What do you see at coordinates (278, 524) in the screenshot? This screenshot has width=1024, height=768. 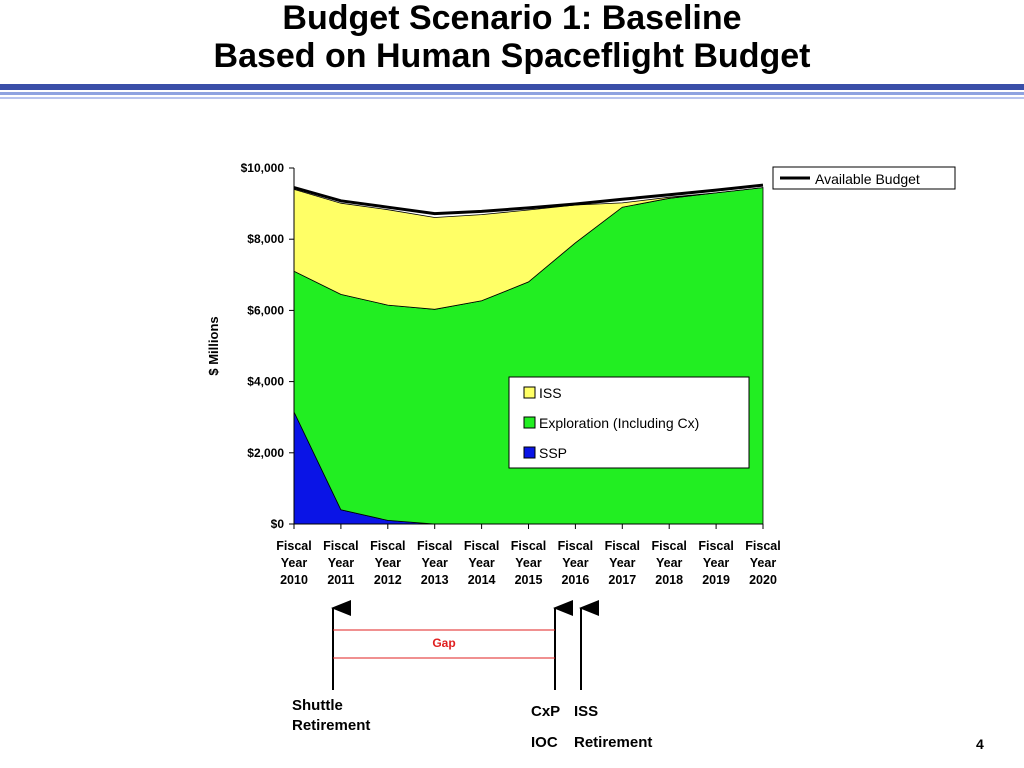 I see `y-tick-label: $0` at bounding box center [278, 524].